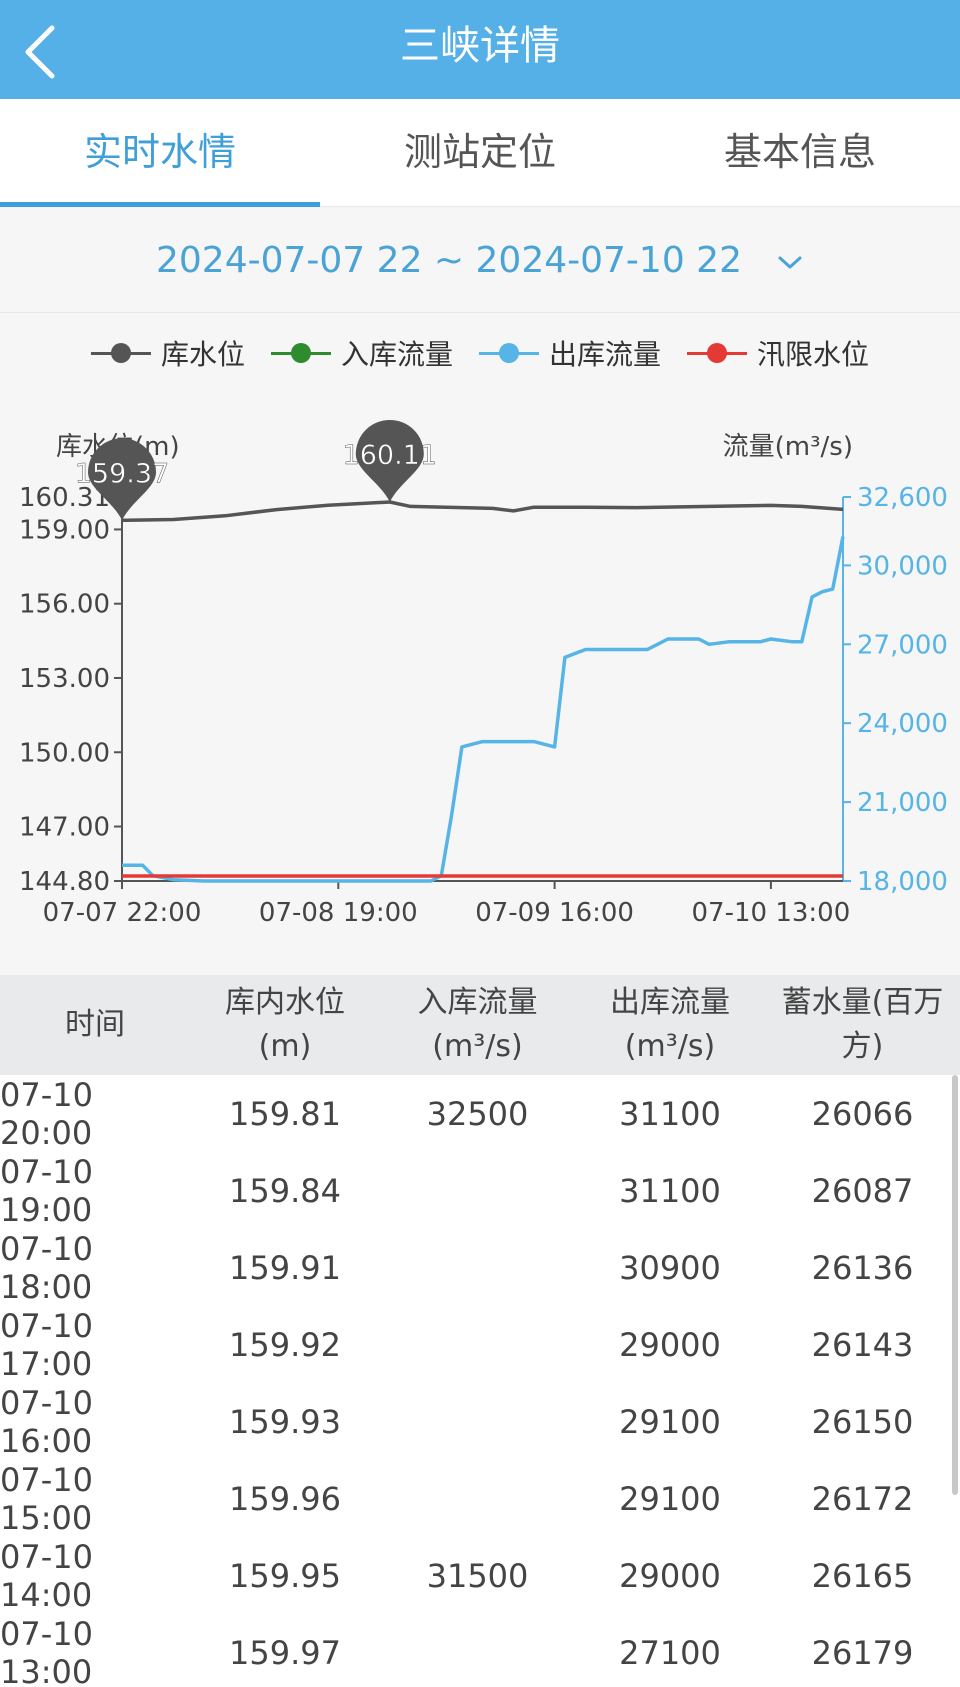  I want to click on cell-storage: 26087, so click(862, 1190).